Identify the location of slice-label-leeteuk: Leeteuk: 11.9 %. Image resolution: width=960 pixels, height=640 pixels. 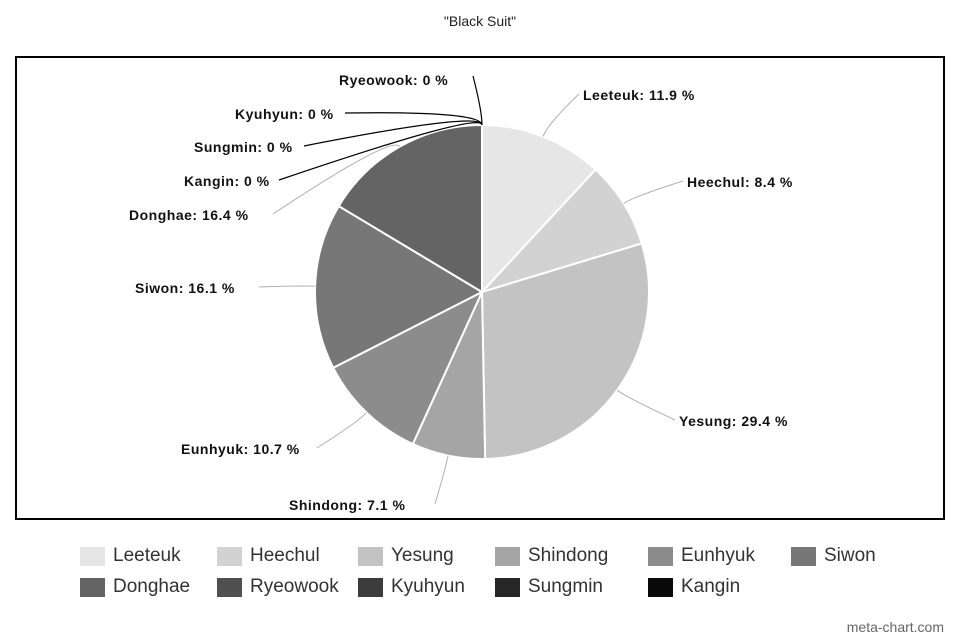
(639, 95).